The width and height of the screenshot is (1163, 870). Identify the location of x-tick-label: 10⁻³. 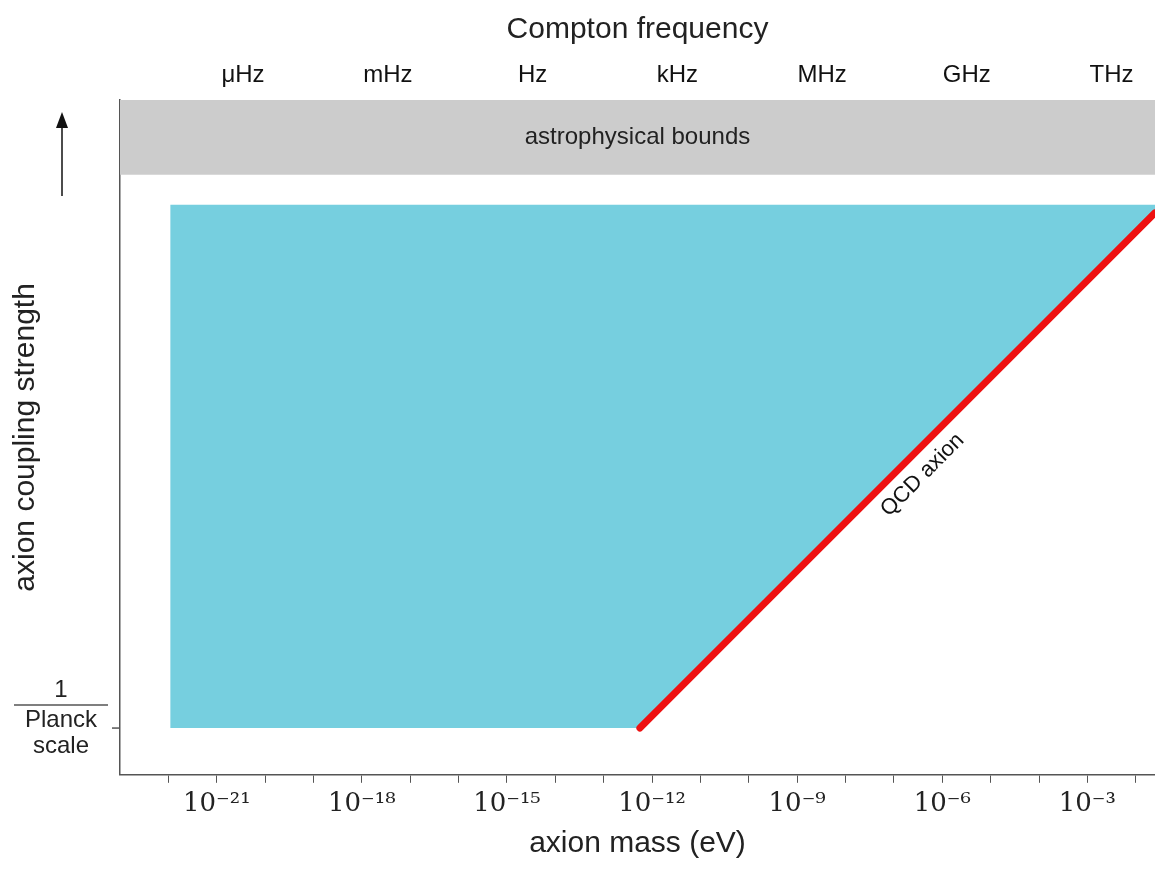
(1087, 802).